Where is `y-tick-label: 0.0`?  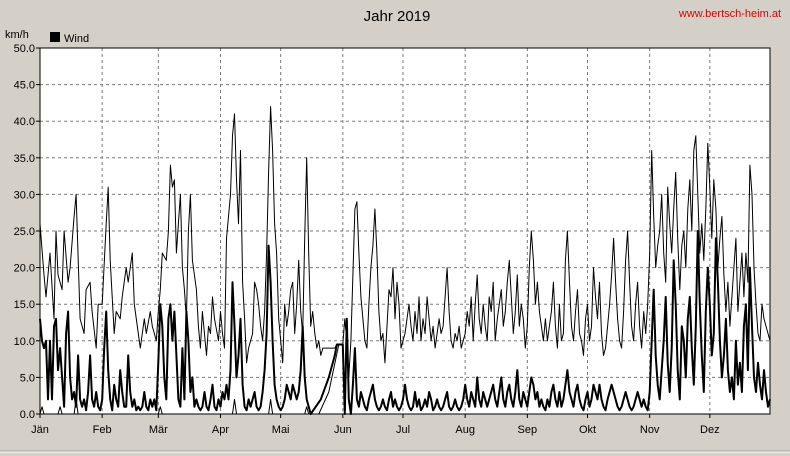
y-tick-label: 0.0 is located at coordinates (27, 415).